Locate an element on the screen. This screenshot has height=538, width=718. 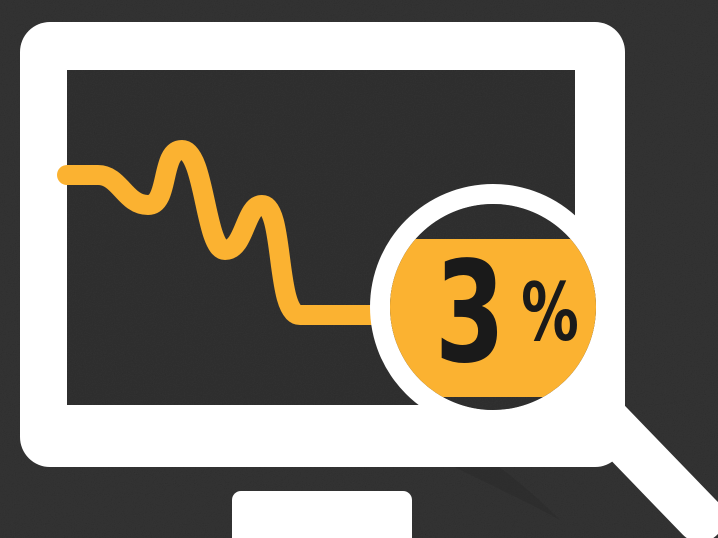
badge-percent: % is located at coordinates (550, 313).